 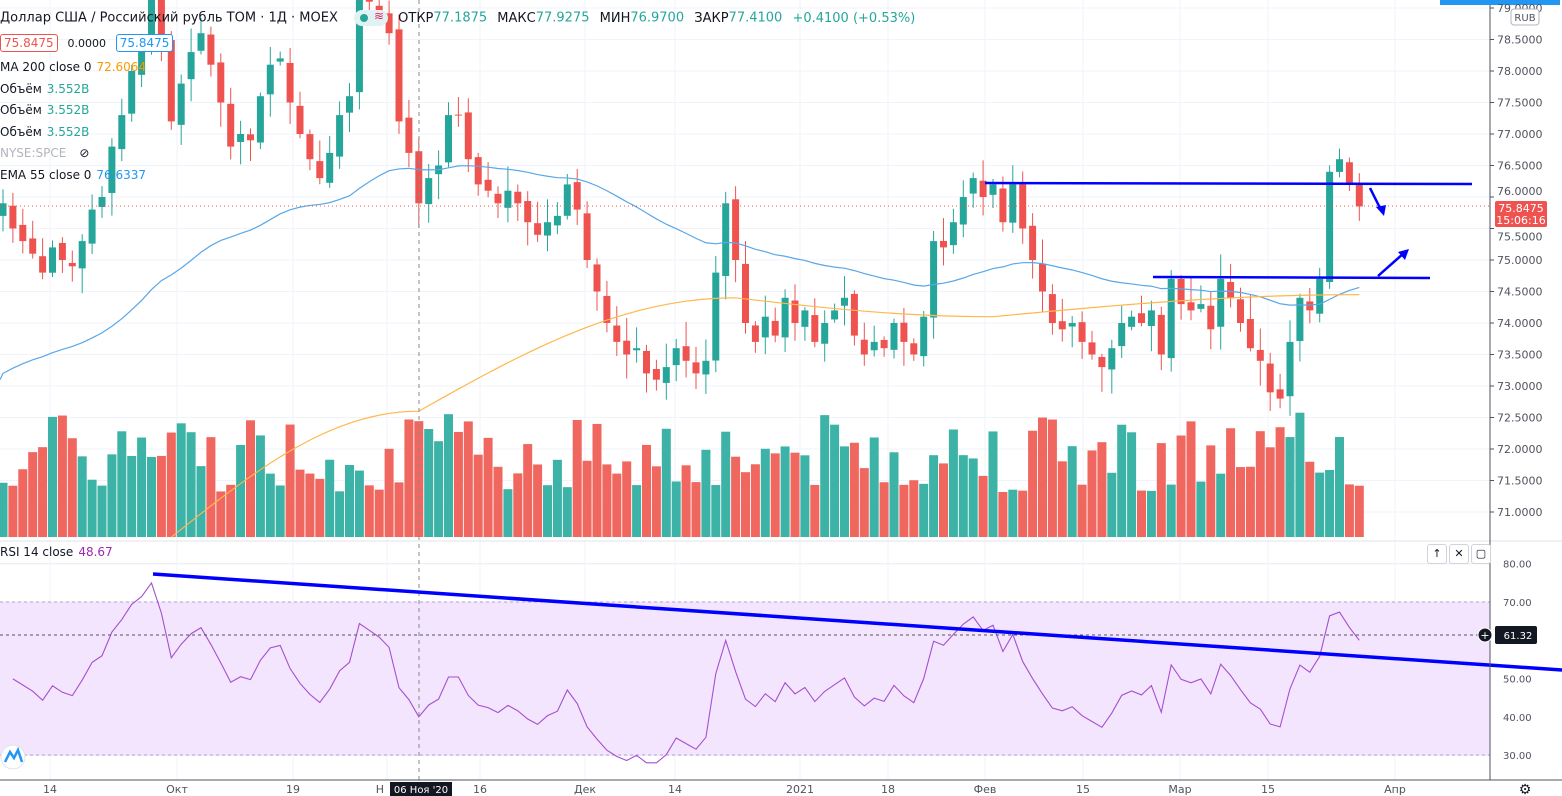 What do you see at coordinates (1377, 201) in the screenshot?
I see `arrow-down-icon` at bounding box center [1377, 201].